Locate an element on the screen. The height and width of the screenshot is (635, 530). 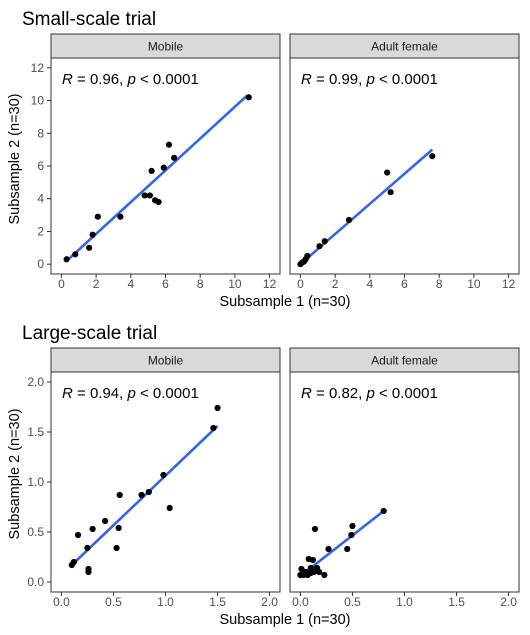
panel-border is located at coordinates (404, 166).